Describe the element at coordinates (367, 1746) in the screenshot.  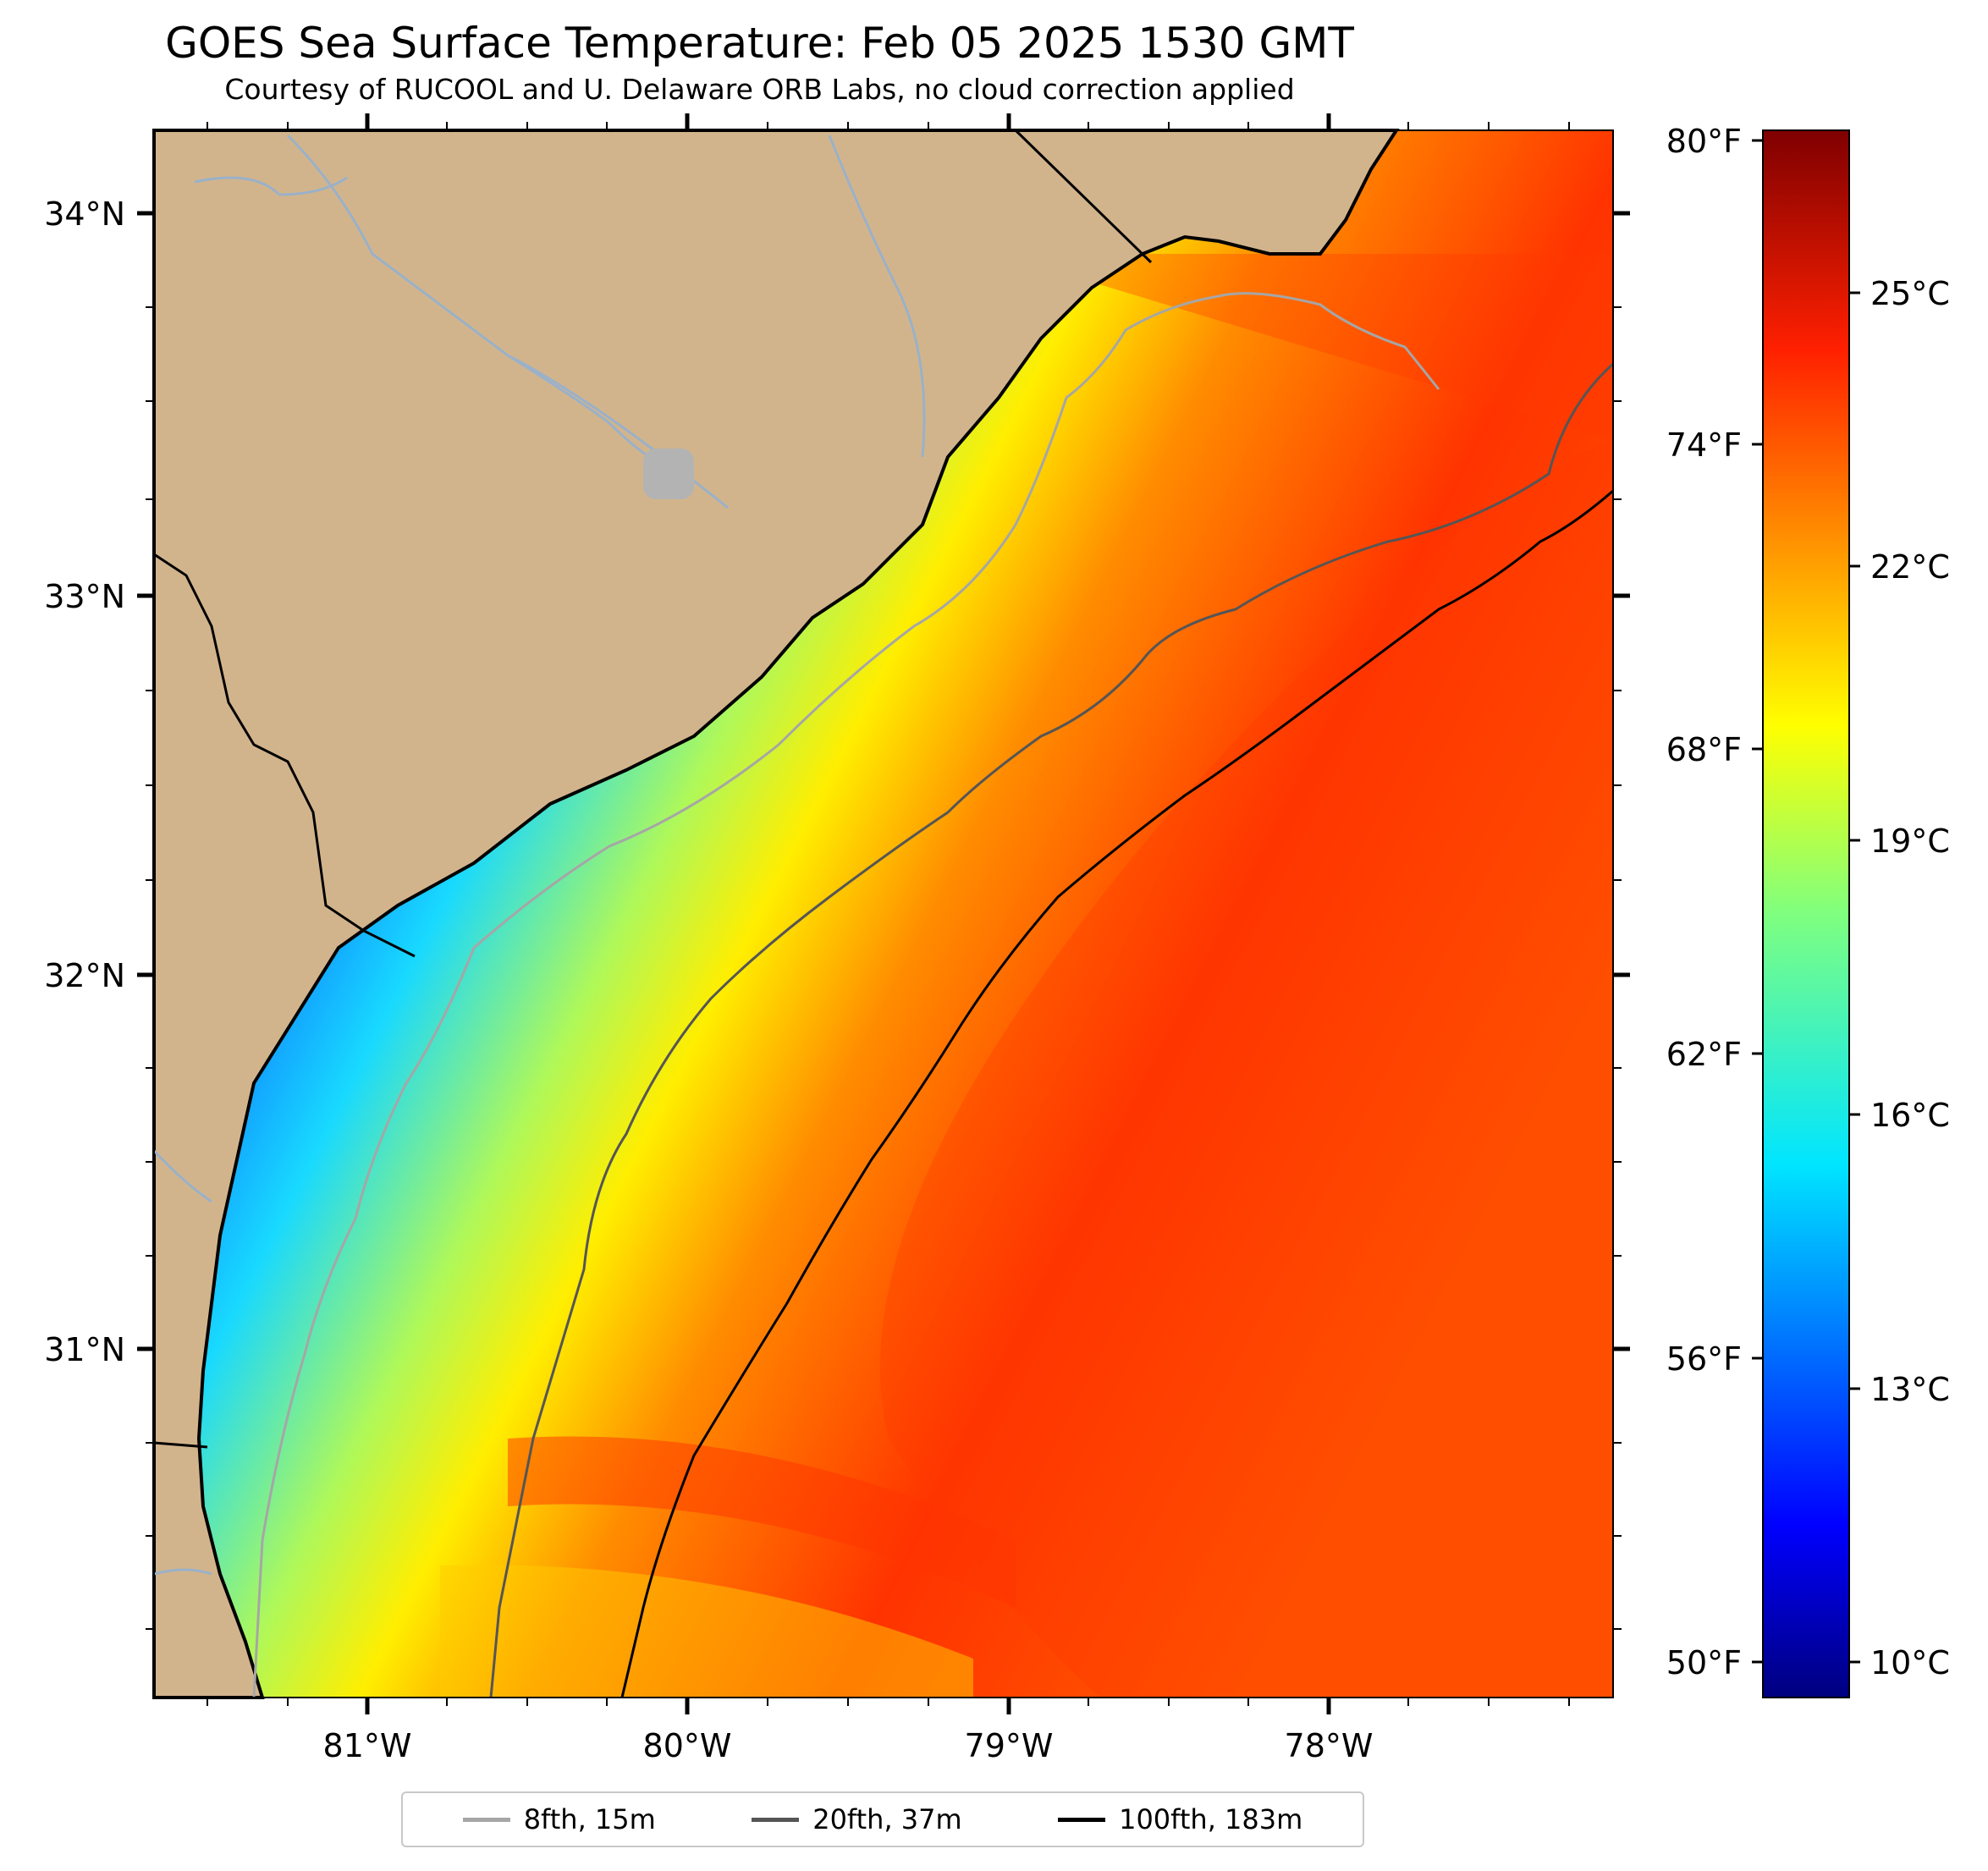
I see `lon-label: 81°W` at that location.